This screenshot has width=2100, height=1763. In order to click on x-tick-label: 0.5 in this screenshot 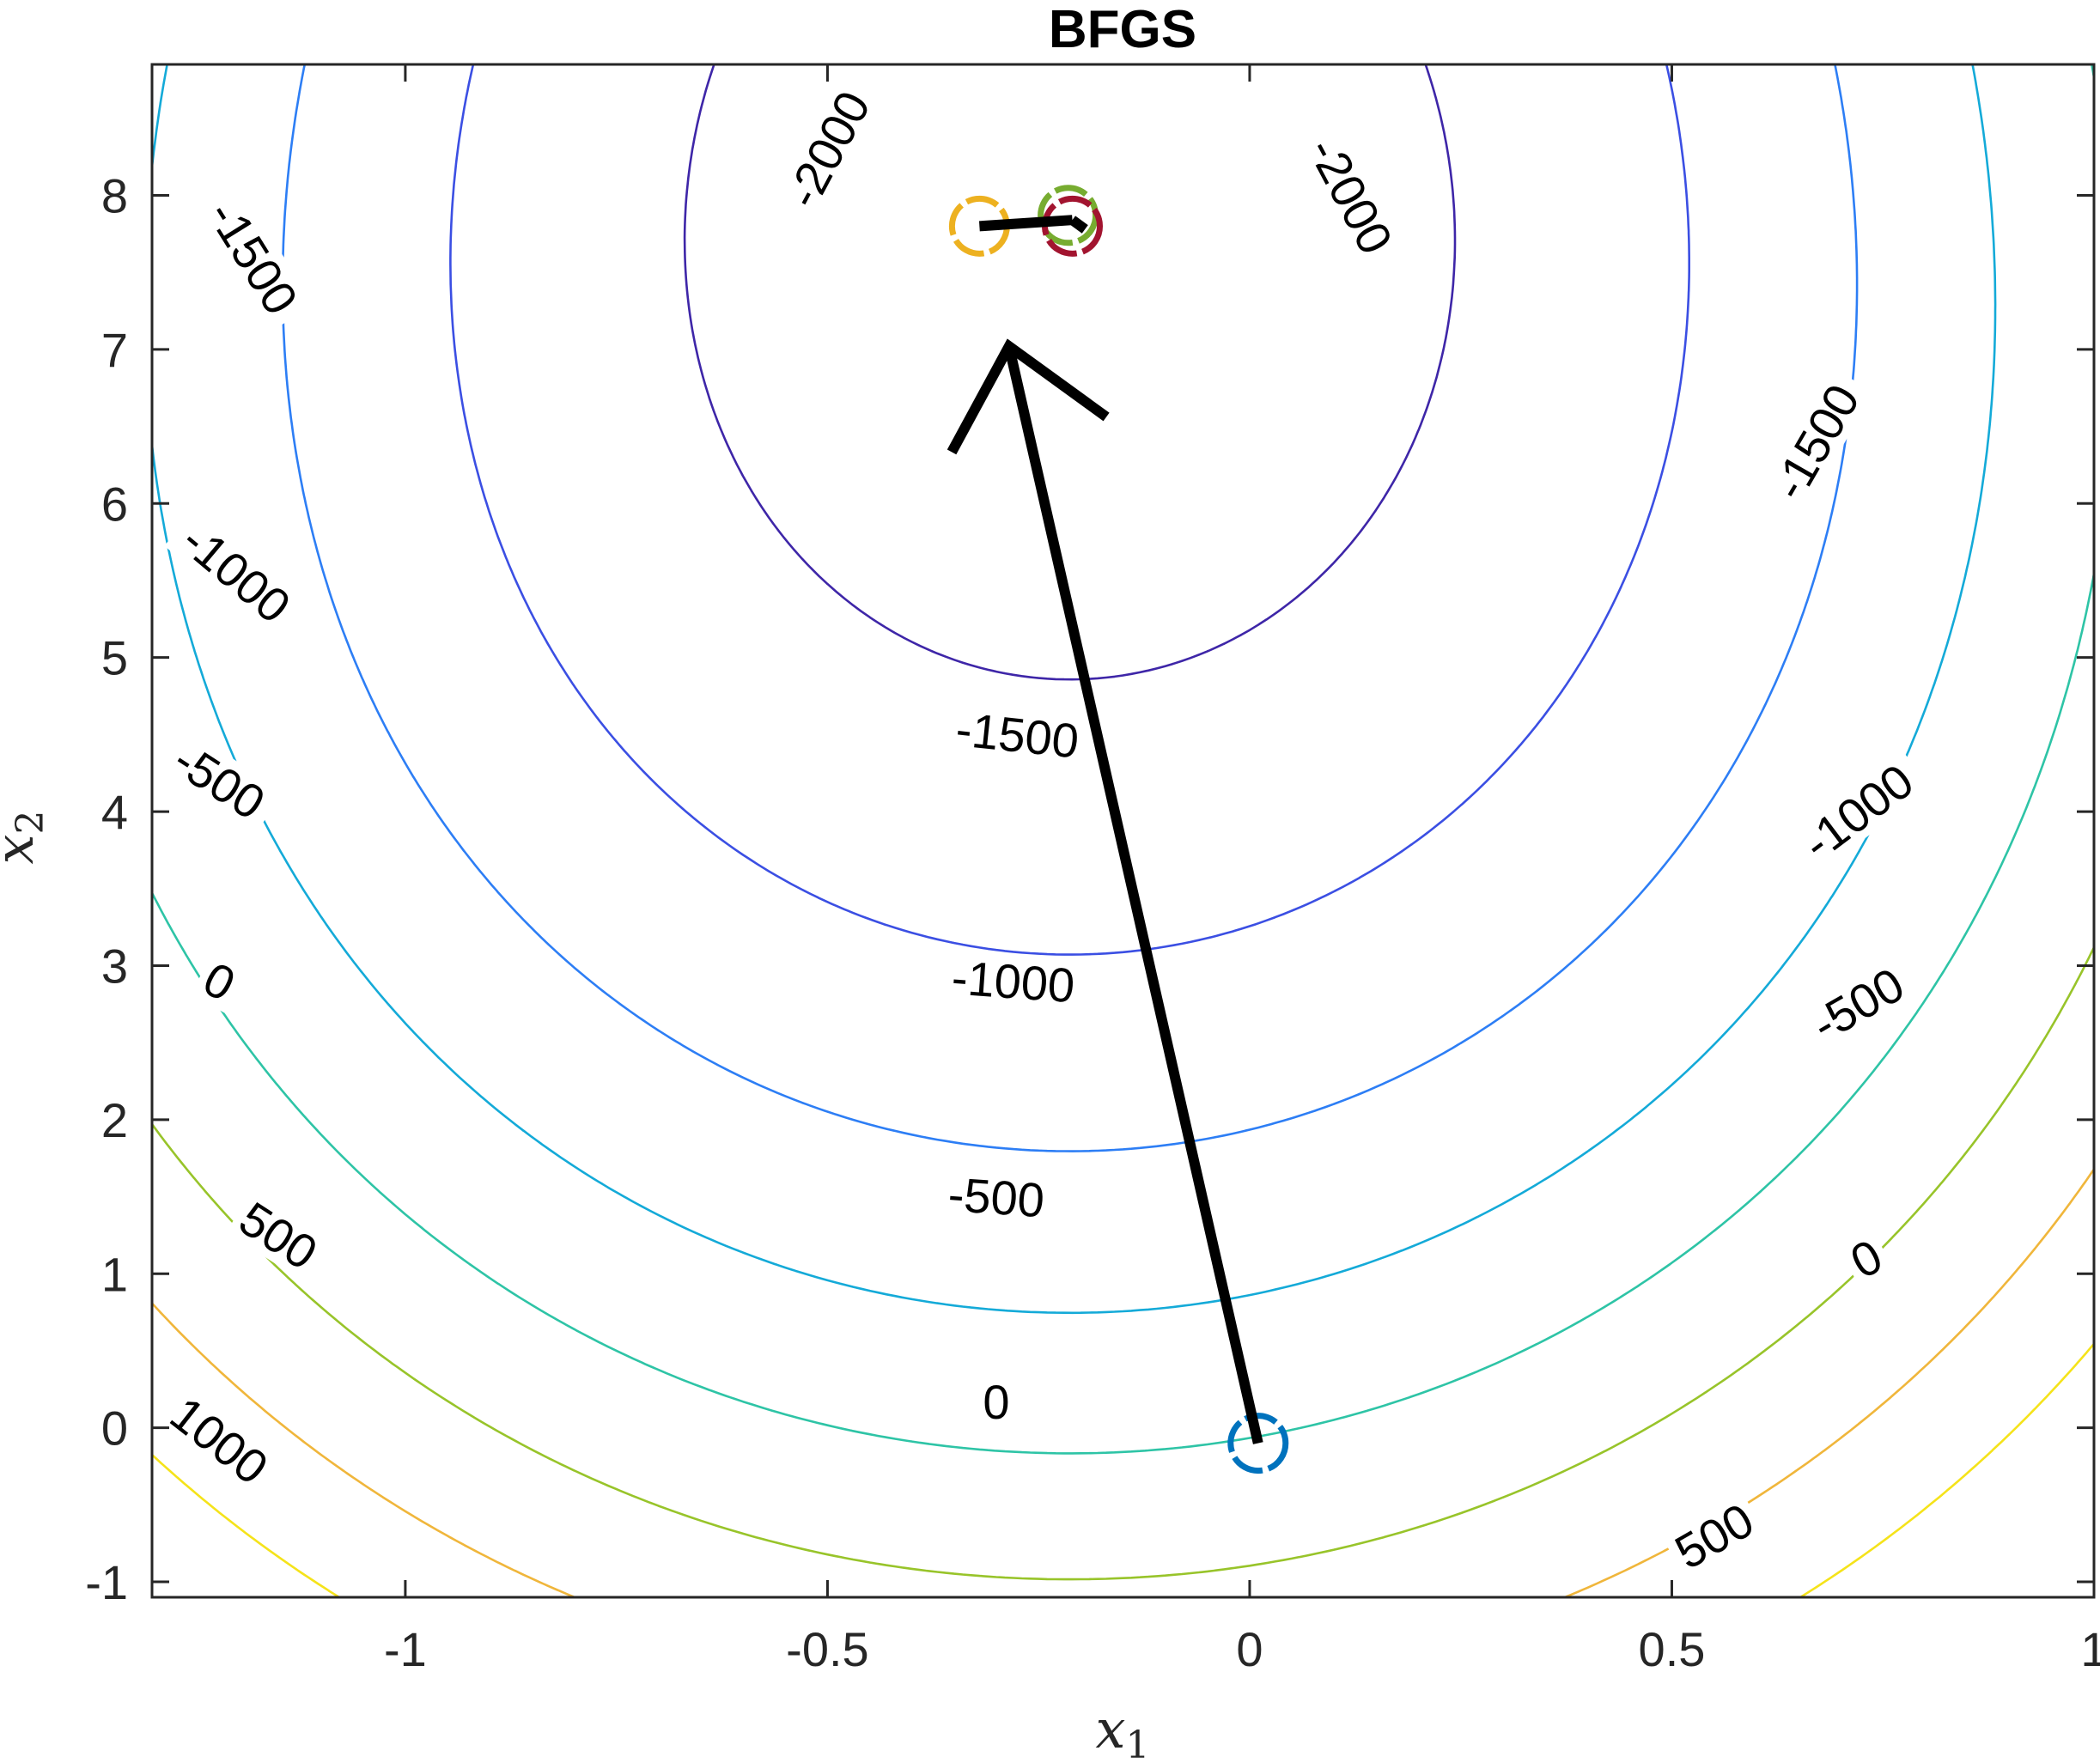, I will do `click(1673, 1649)`.